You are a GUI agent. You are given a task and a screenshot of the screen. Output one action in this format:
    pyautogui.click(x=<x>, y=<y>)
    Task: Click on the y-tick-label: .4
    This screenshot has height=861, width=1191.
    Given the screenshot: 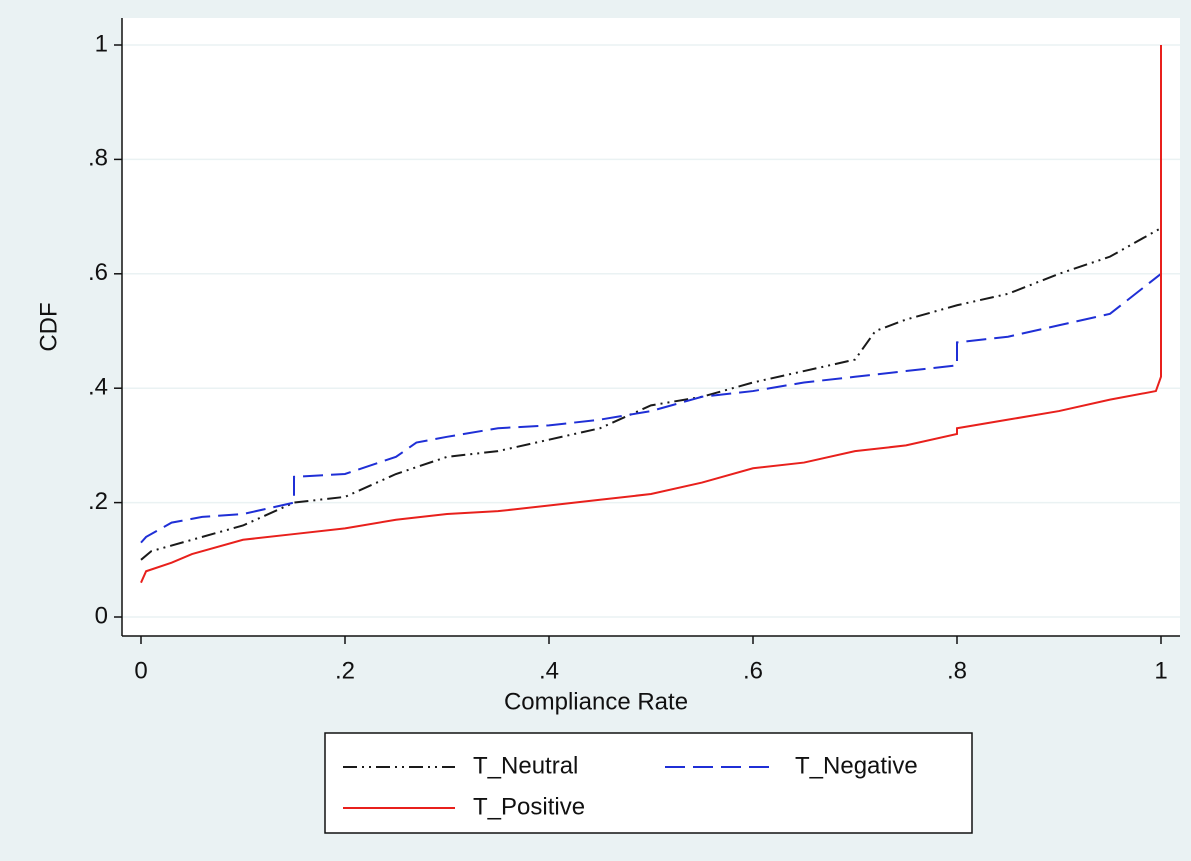 What is the action you would take?
    pyautogui.click(x=98, y=387)
    